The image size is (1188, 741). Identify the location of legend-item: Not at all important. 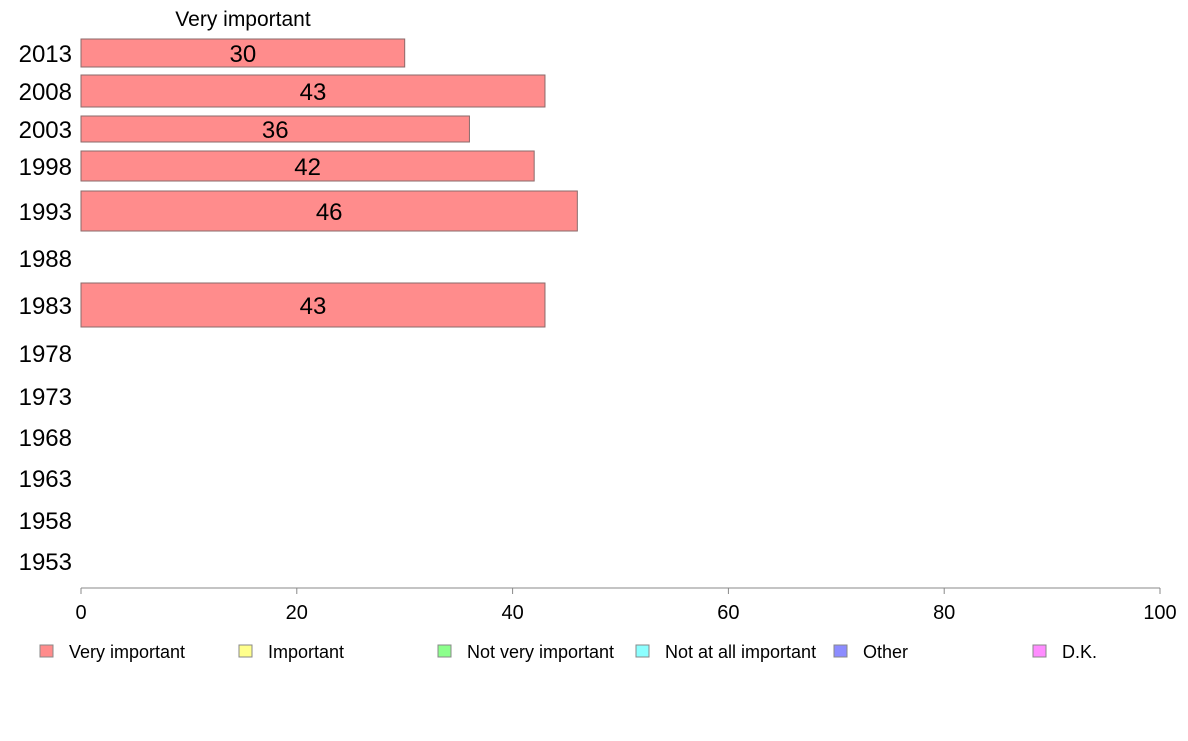
(725, 652).